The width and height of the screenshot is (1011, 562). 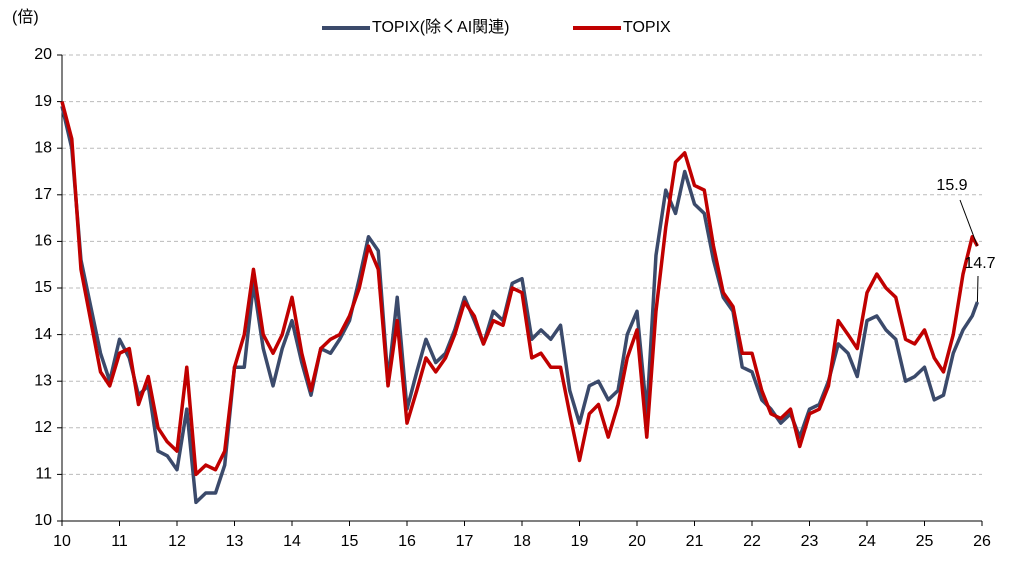 I want to click on x-tick-label: 15, so click(x=350, y=541).